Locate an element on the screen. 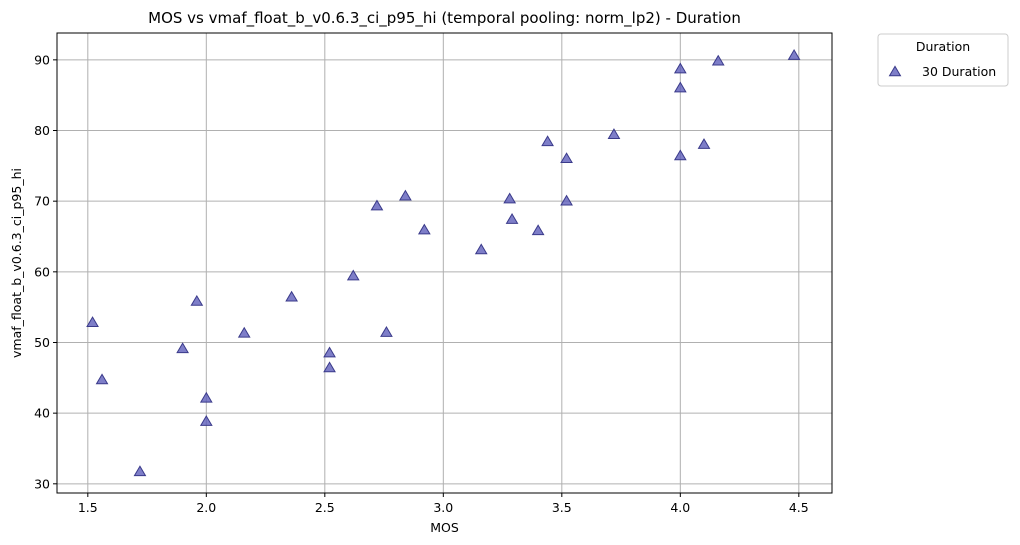 The width and height of the screenshot is (1020, 545). y-tick-label: 30 is located at coordinates (42, 483).